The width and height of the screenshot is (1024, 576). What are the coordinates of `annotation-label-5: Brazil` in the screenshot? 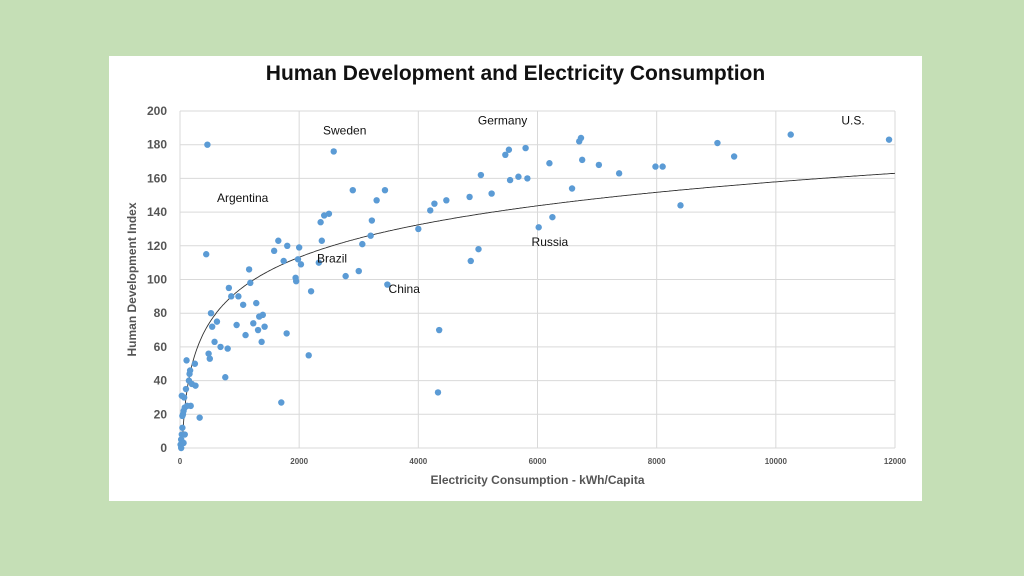 It's located at (332, 259).